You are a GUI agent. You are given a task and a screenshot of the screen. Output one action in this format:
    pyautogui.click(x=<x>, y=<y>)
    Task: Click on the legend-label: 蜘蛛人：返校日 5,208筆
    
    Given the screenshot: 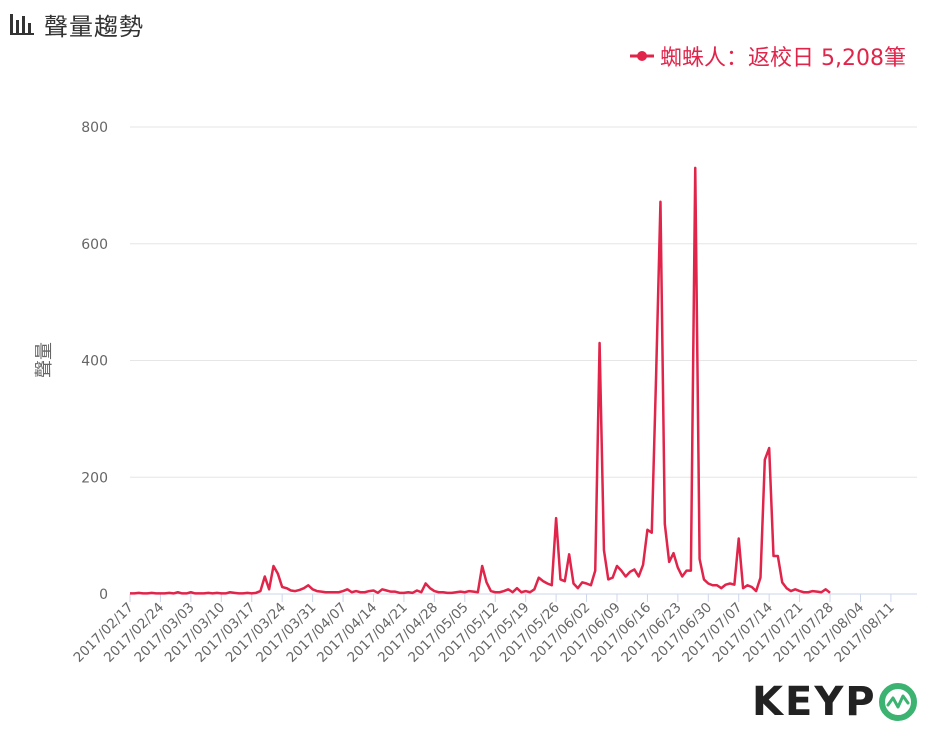 What is the action you would take?
    pyautogui.click(x=783, y=58)
    